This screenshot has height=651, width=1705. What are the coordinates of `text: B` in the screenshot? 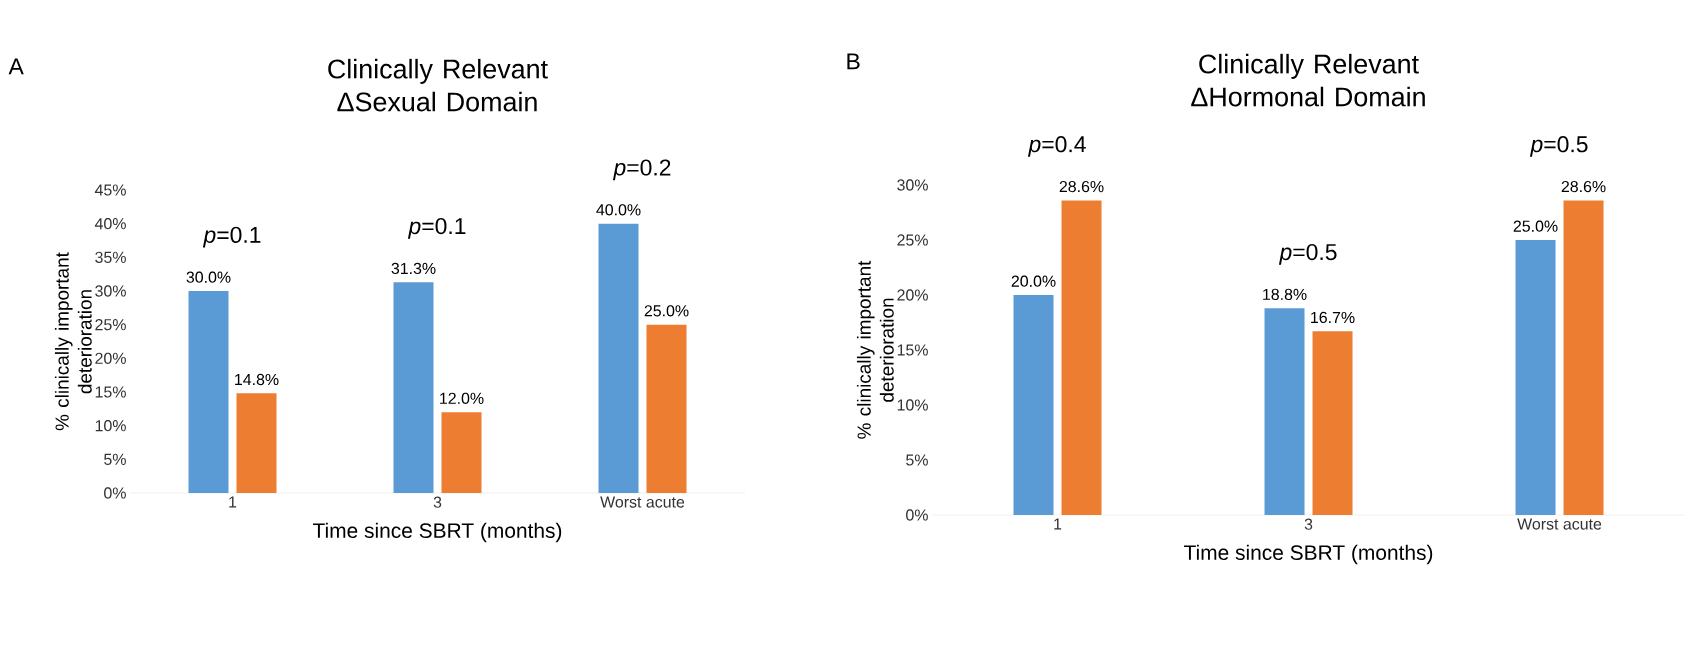 It's located at (853, 61).